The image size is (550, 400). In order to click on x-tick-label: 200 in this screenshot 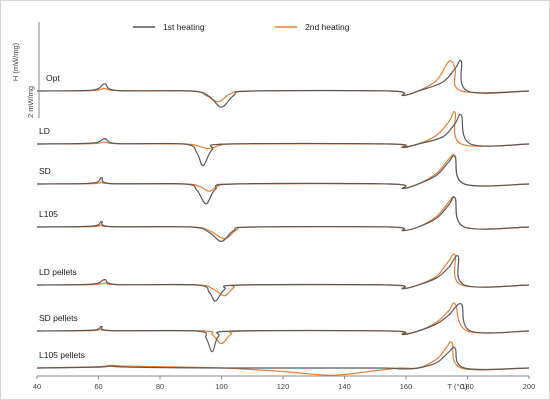, I will do `click(529, 386)`.